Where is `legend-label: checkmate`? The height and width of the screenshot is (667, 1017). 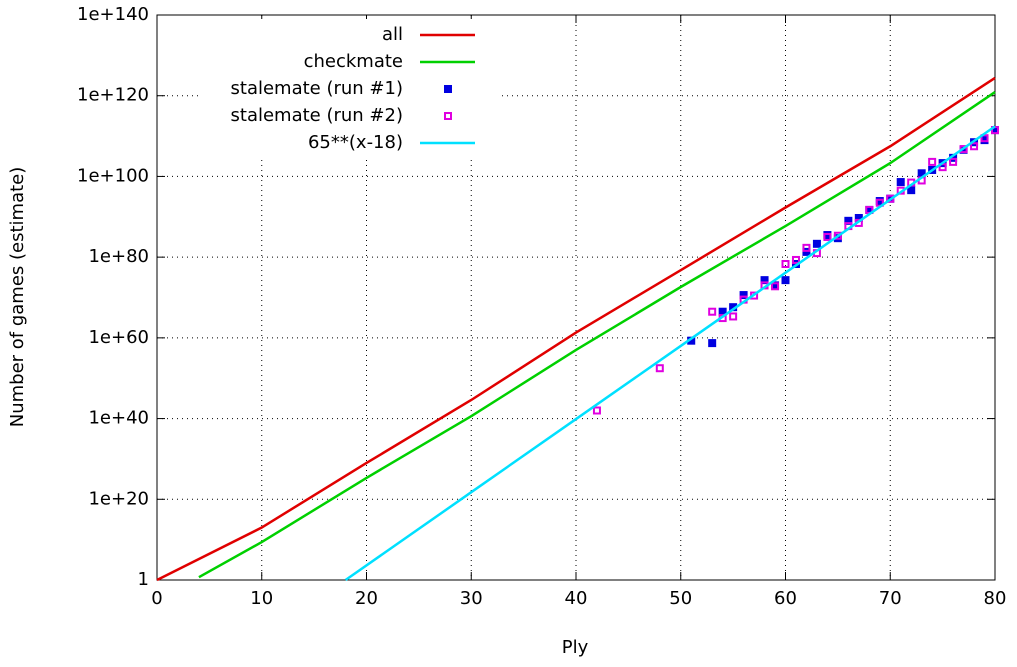
legend-label: checkmate is located at coordinates (353, 61).